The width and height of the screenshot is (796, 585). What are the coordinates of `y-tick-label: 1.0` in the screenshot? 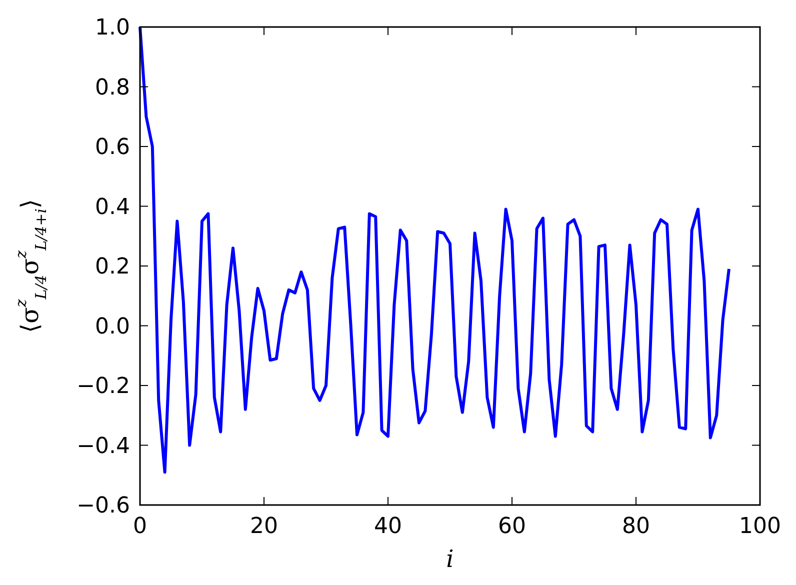 It's located at (112, 28).